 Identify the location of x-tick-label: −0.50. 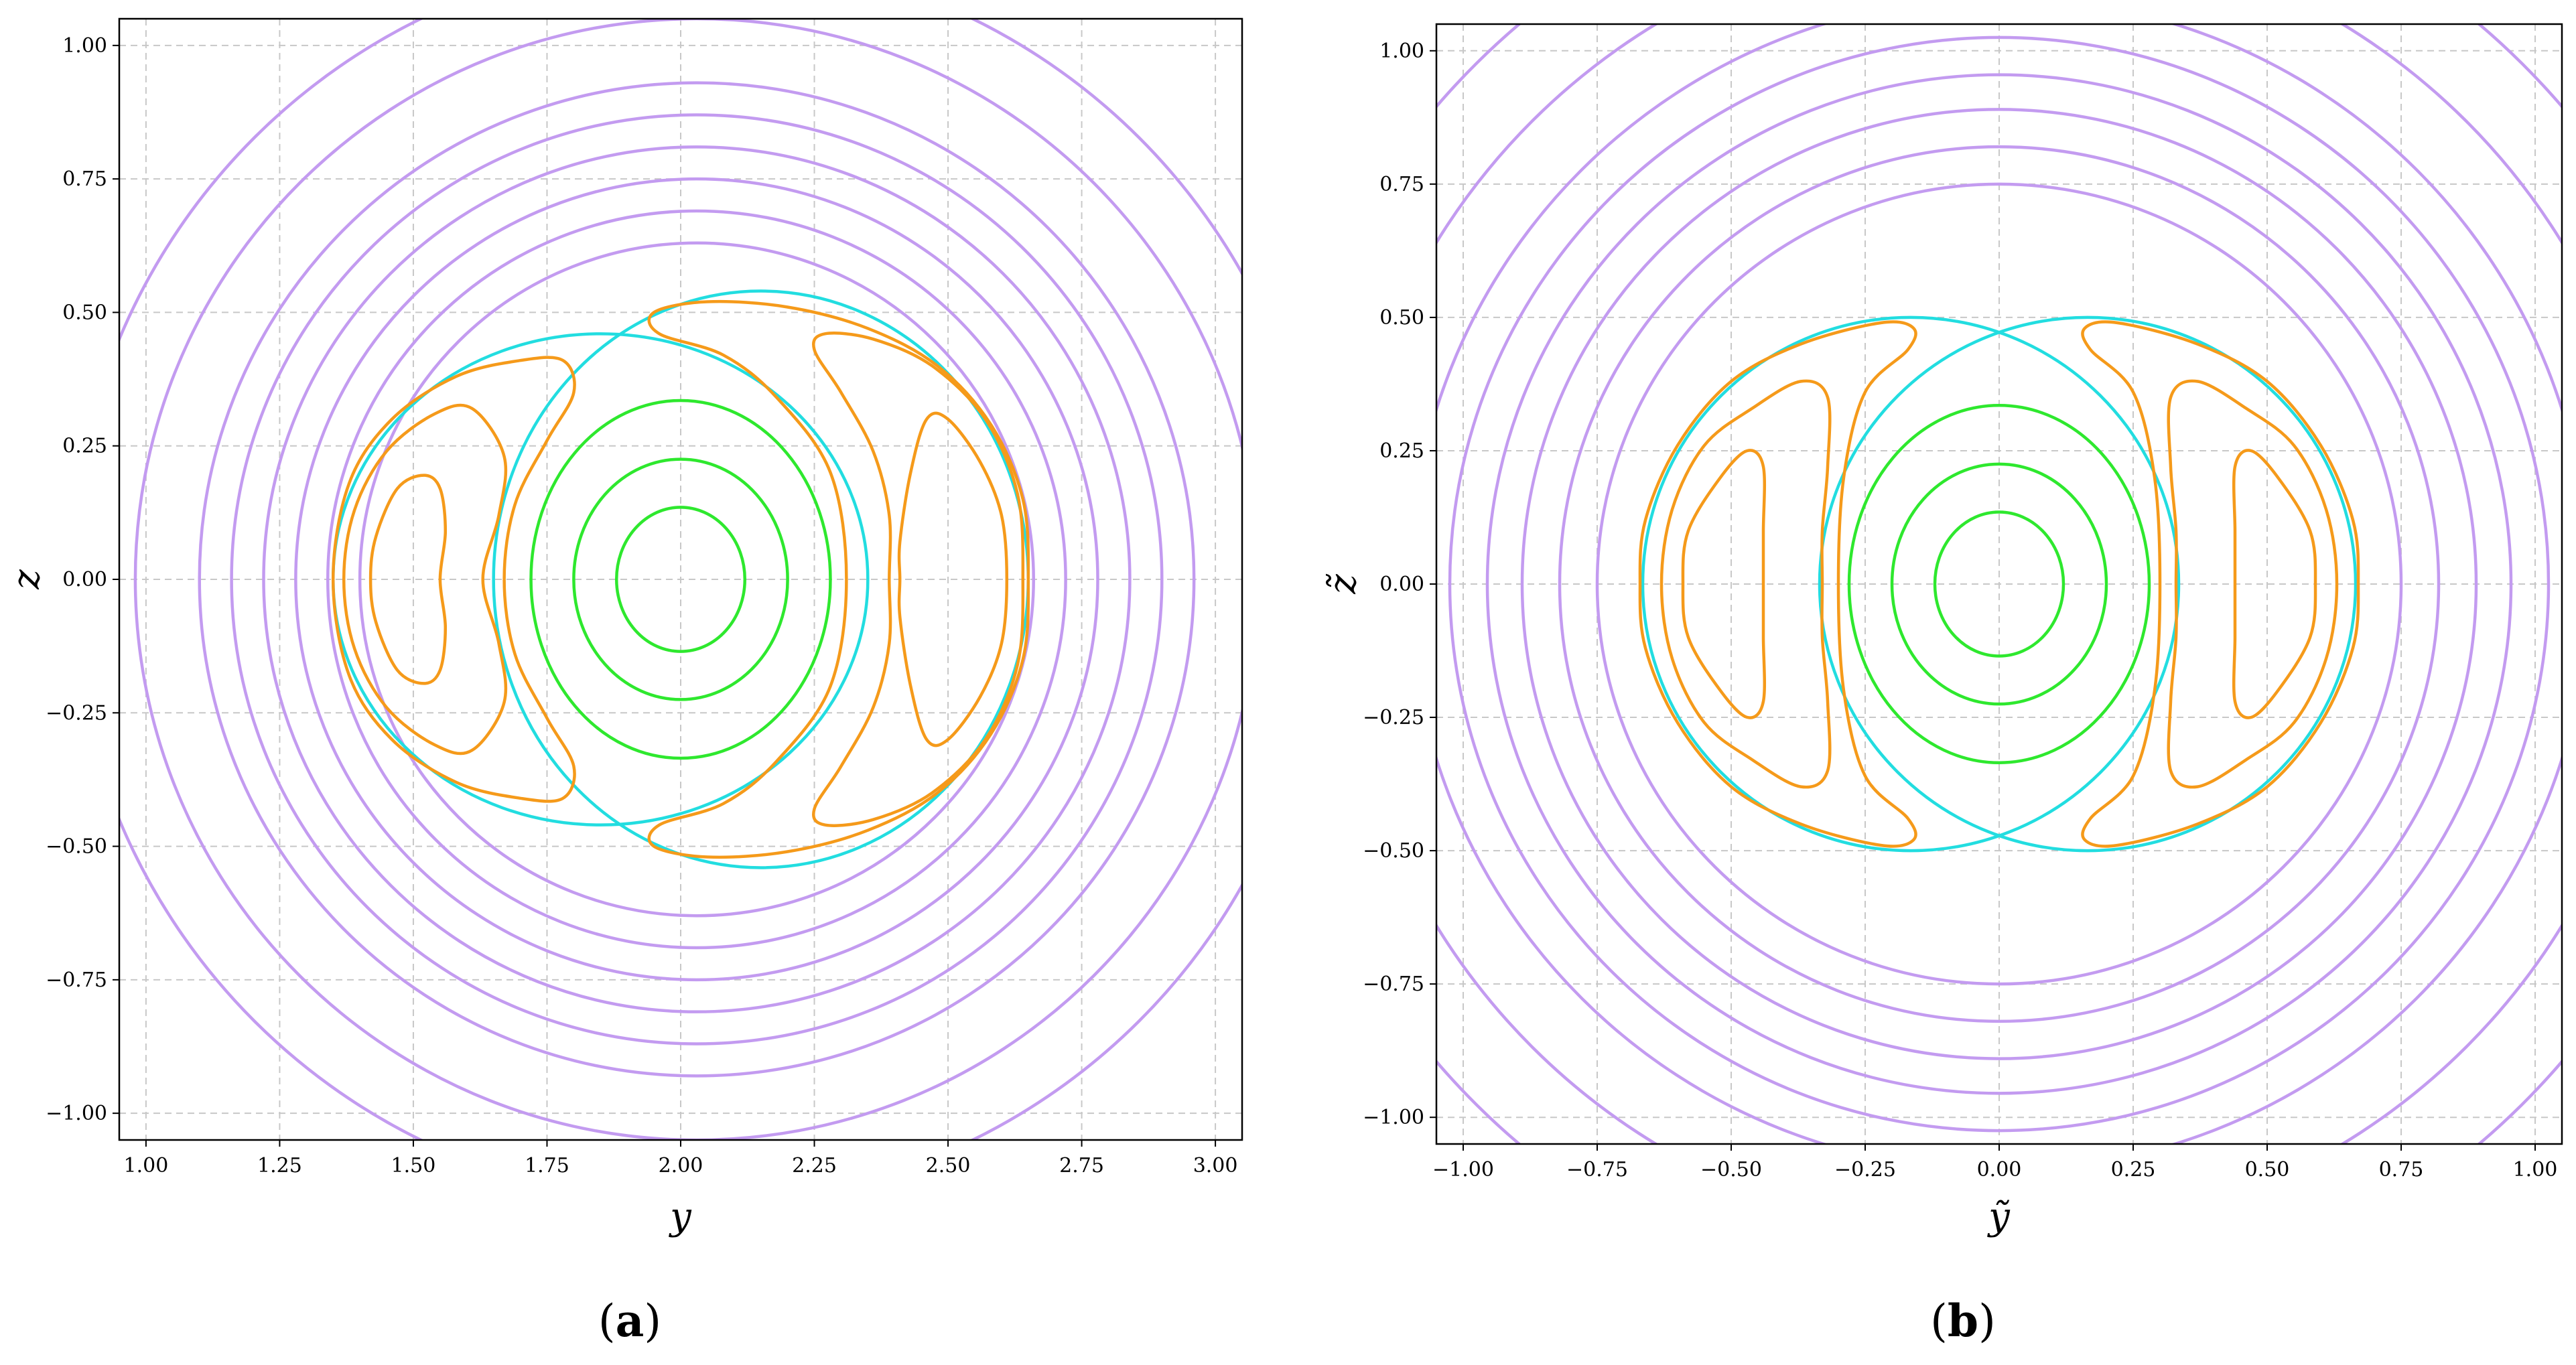
(1731, 1169).